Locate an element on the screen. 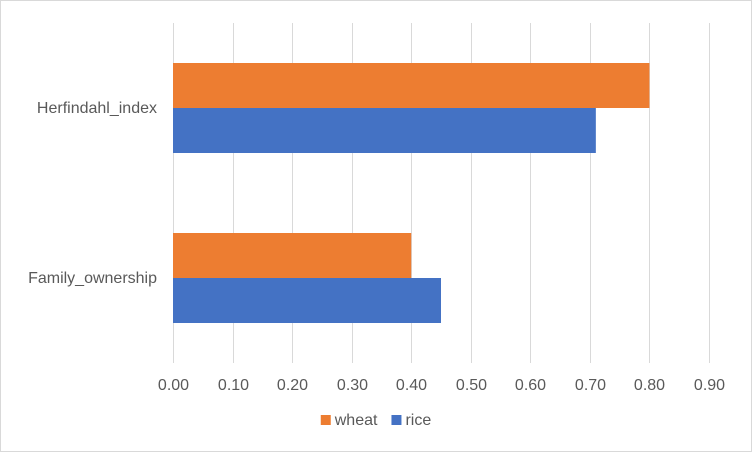  x-tick-label: 0.40 is located at coordinates (411, 385).